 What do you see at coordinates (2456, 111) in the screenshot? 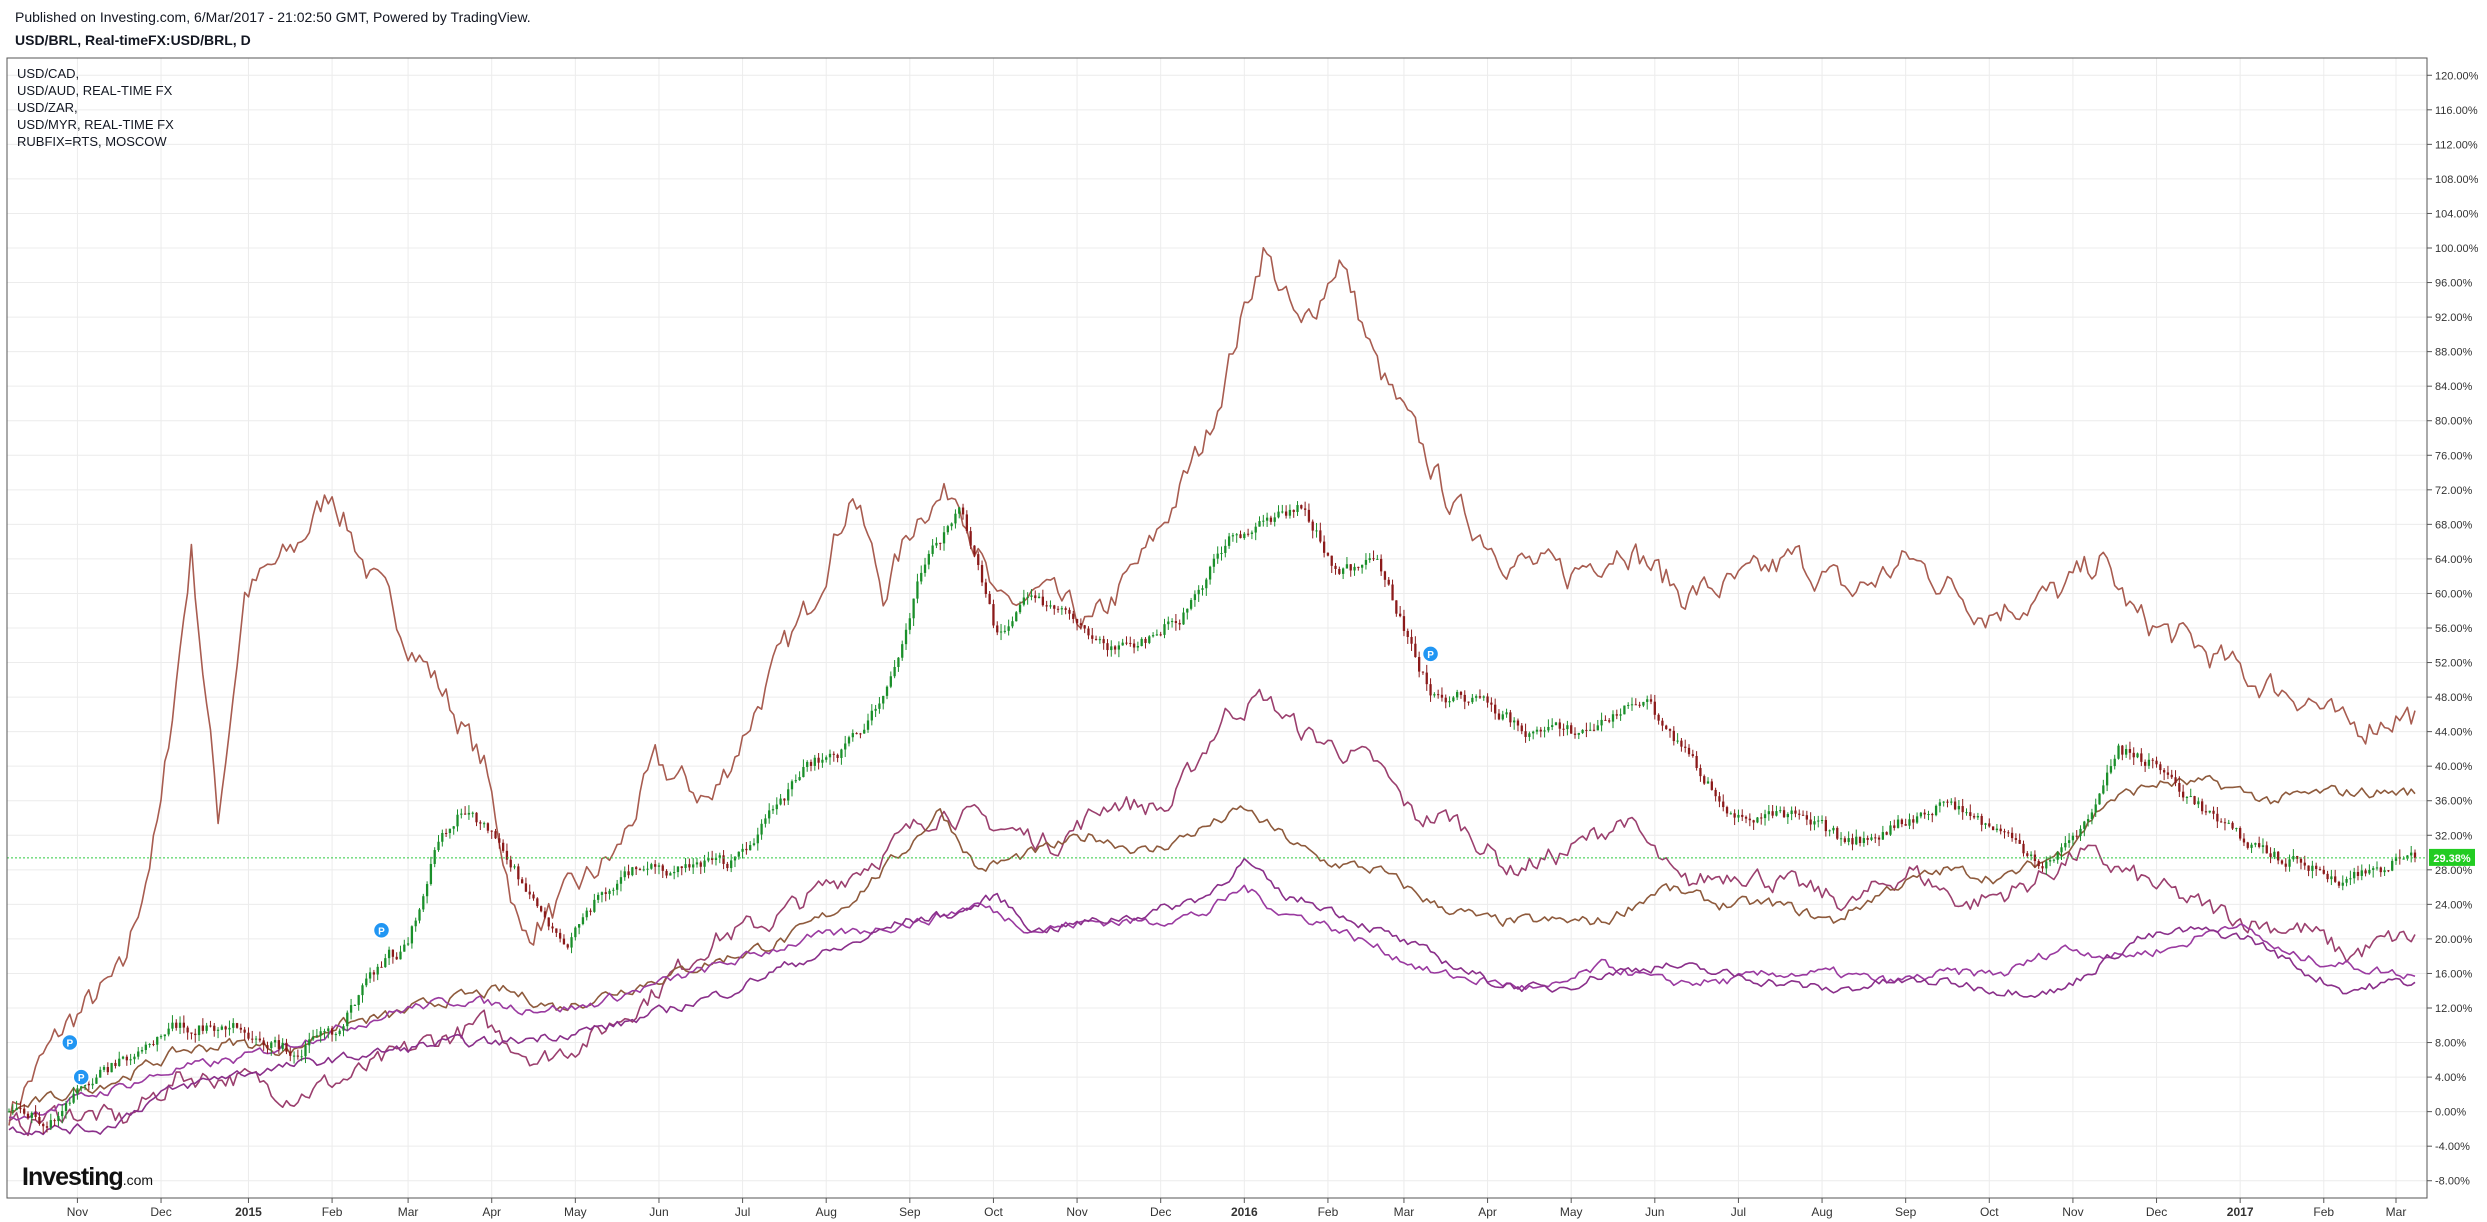
I see `y-tick-label: 116.00%` at bounding box center [2456, 111].